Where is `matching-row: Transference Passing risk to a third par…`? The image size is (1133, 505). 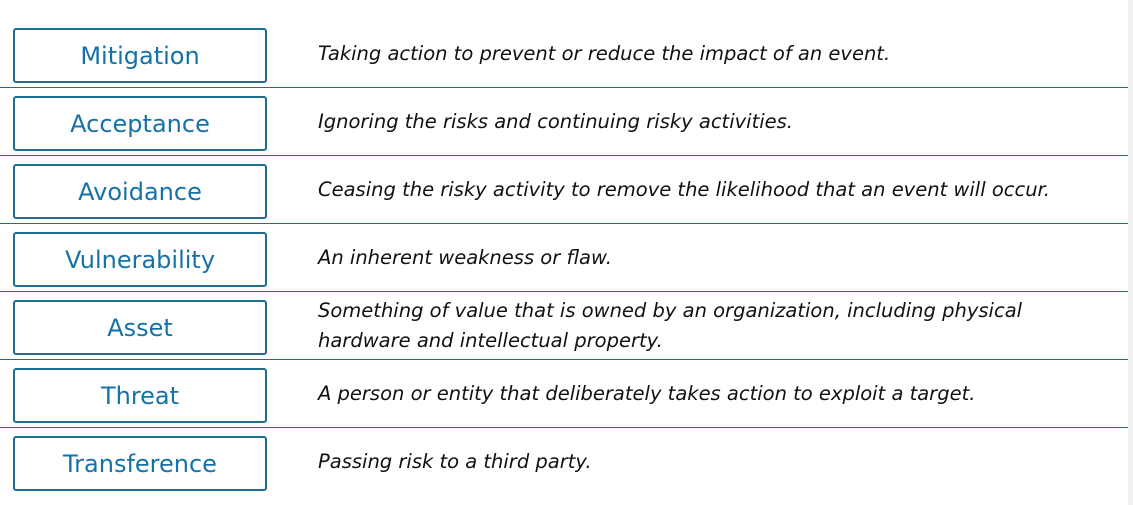
matching-row: Transference Passing risk to a third par… is located at coordinates (564, 462).